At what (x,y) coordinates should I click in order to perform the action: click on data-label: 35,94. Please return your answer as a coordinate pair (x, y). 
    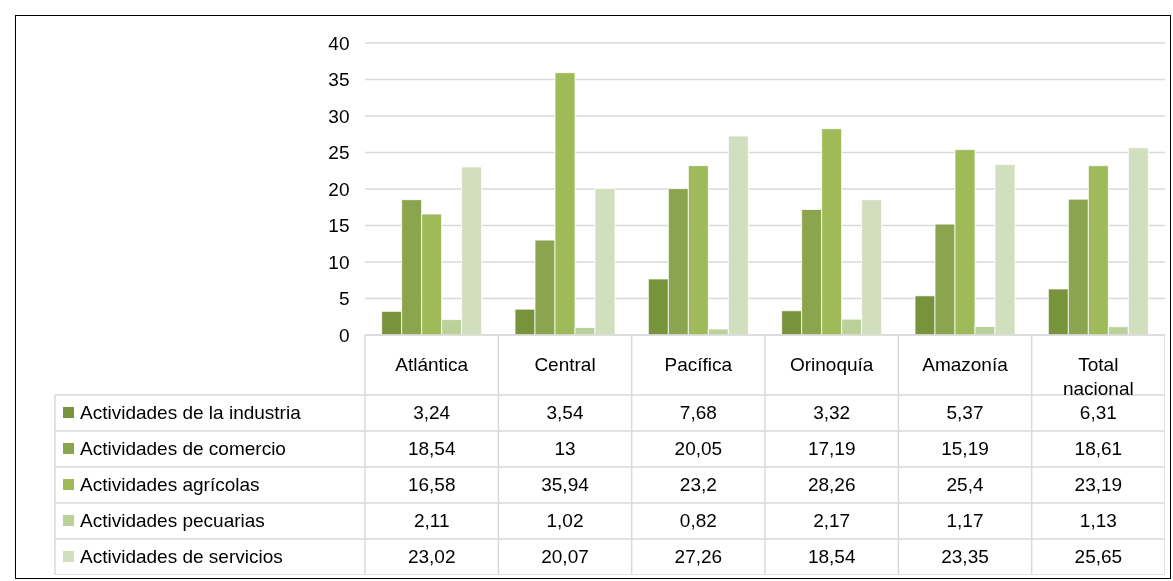
    Looking at the image, I should click on (565, 484).